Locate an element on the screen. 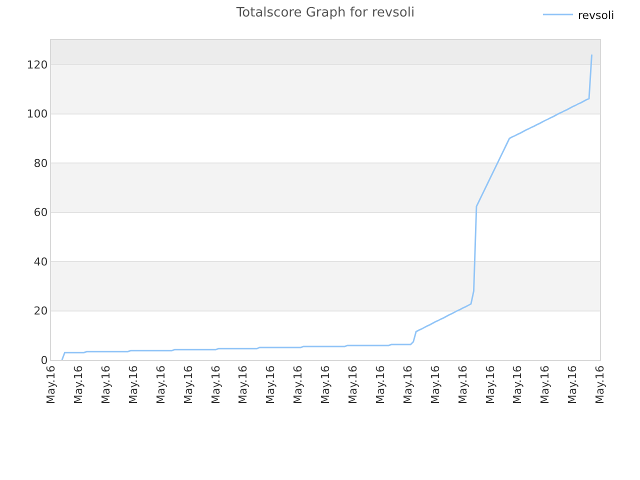 Image resolution: width=640 pixels, height=480 pixels. y-tick-label: 80 is located at coordinates (41, 163).